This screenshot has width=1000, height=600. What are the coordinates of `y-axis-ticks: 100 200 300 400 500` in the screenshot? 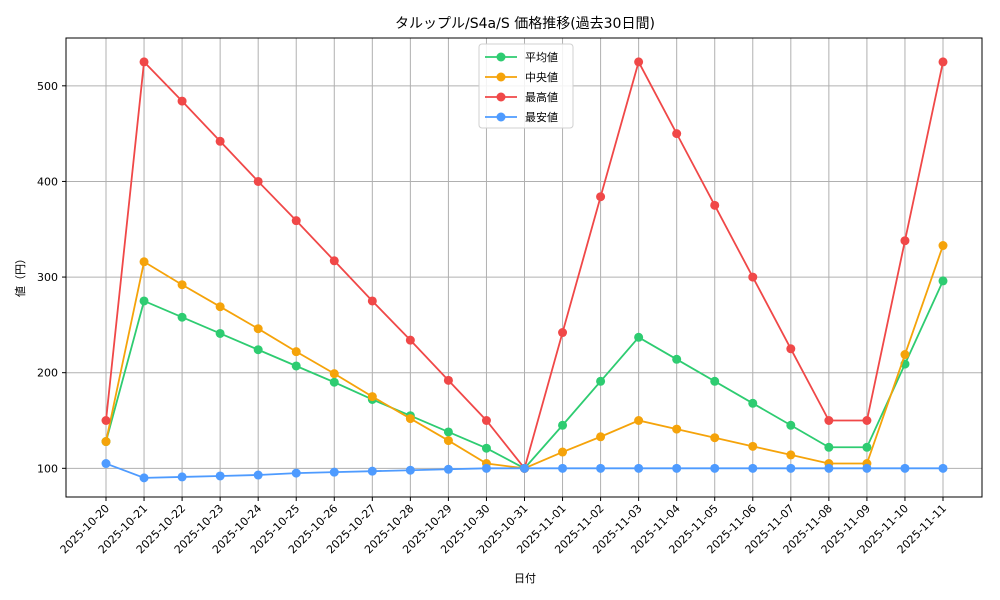 It's located at (51, 277).